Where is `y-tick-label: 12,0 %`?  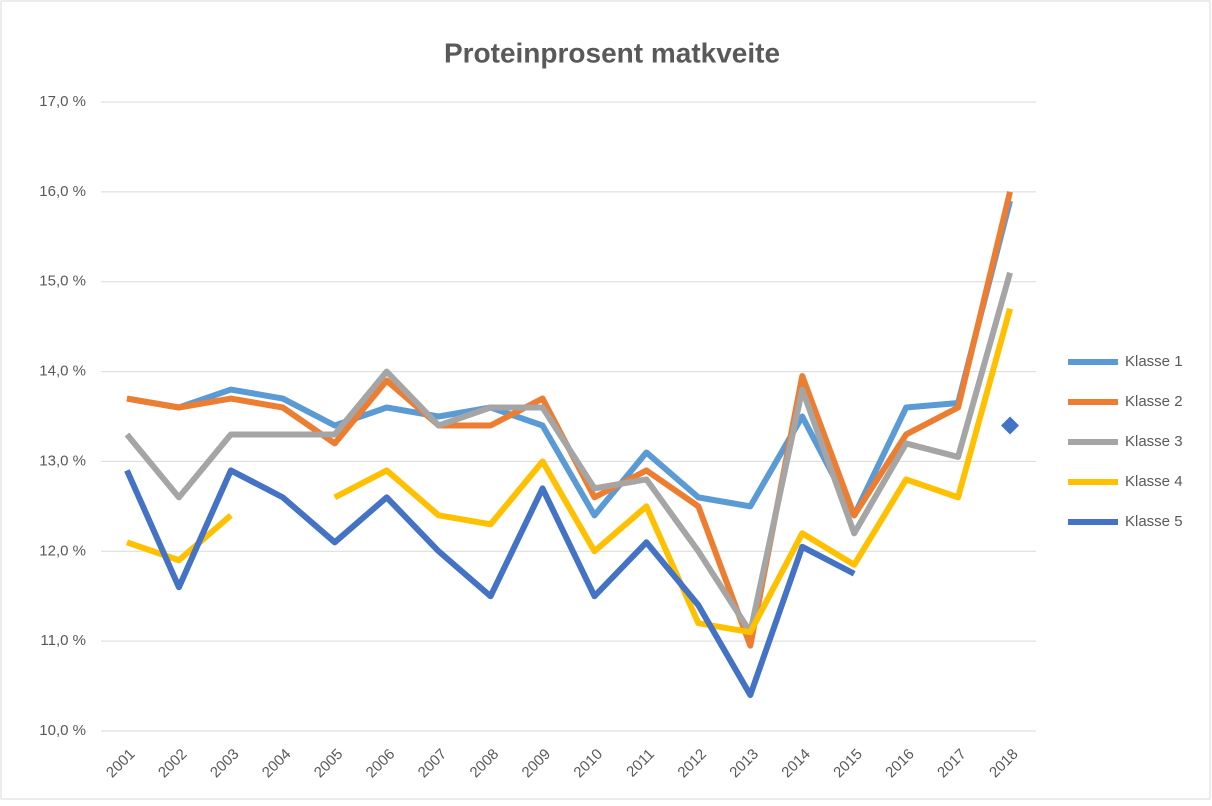
y-tick-label: 12,0 % is located at coordinates (62, 550).